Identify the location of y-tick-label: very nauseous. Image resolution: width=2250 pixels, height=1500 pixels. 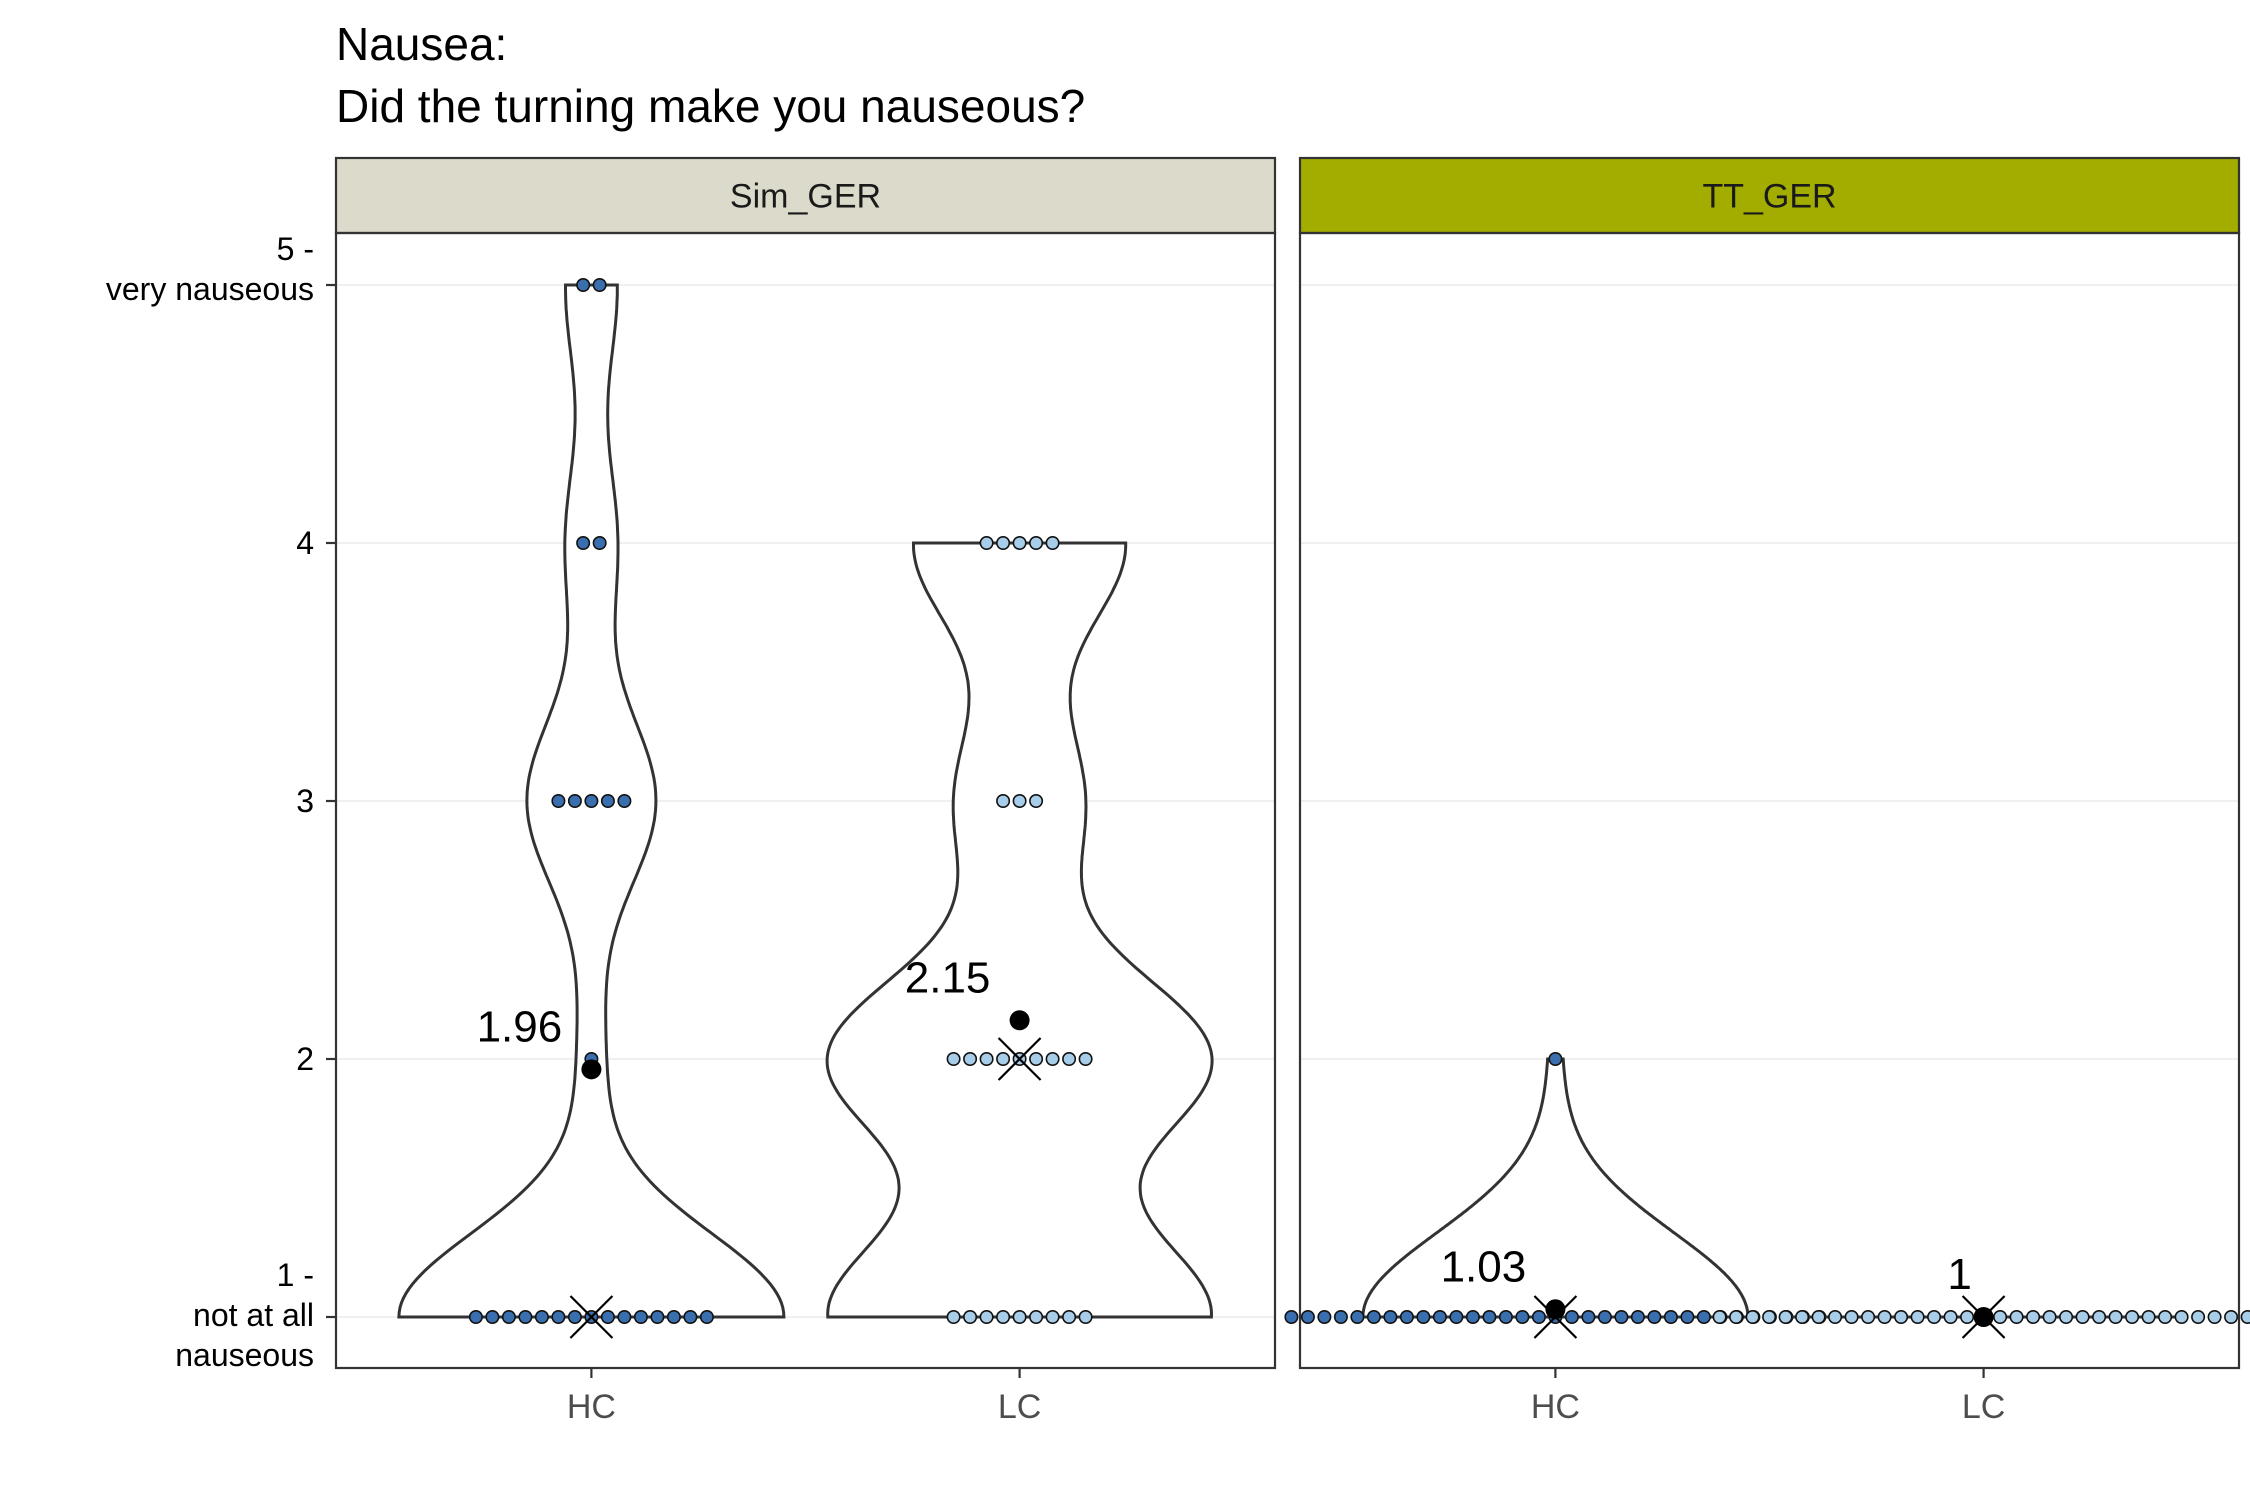
(210, 289).